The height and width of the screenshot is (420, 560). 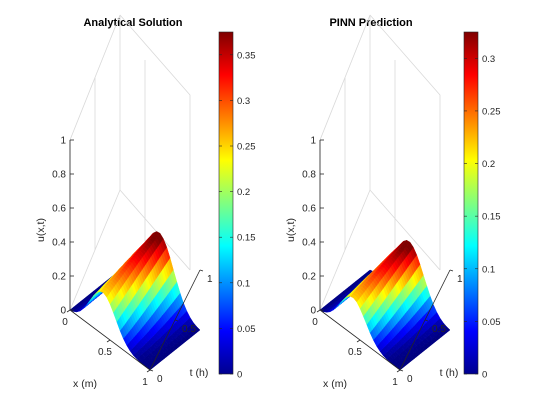 What do you see at coordinates (370, 23) in the screenshot?
I see `chart-title: PINN Prediction` at bounding box center [370, 23].